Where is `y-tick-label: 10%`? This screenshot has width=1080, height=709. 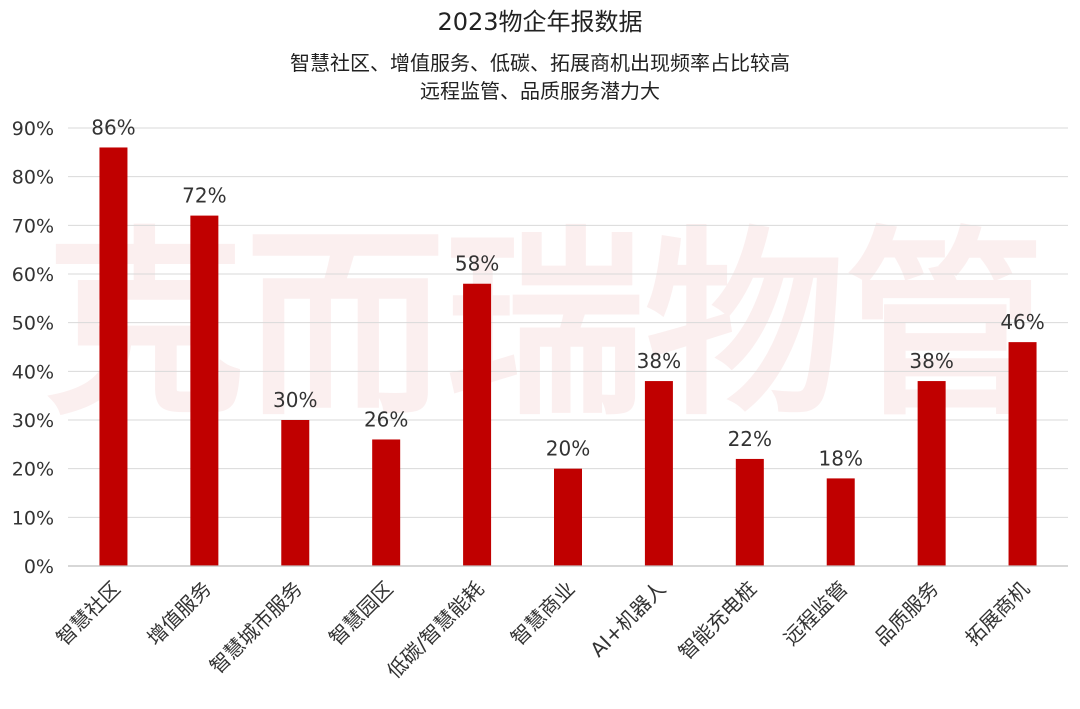
y-tick-label: 10% is located at coordinates (33, 518).